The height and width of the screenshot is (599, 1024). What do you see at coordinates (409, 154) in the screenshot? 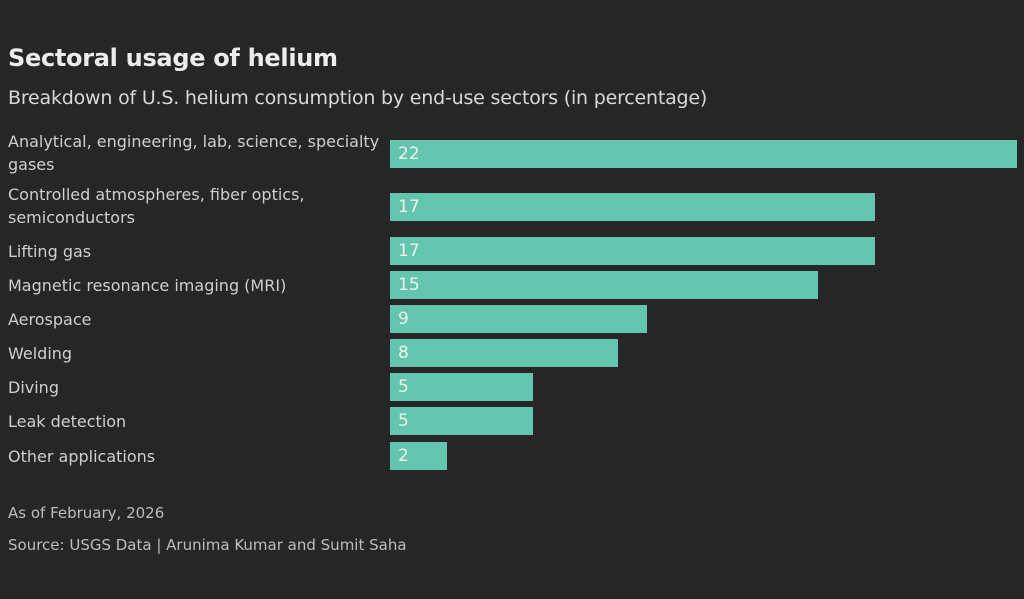
I see `bar-value: 22` at bounding box center [409, 154].